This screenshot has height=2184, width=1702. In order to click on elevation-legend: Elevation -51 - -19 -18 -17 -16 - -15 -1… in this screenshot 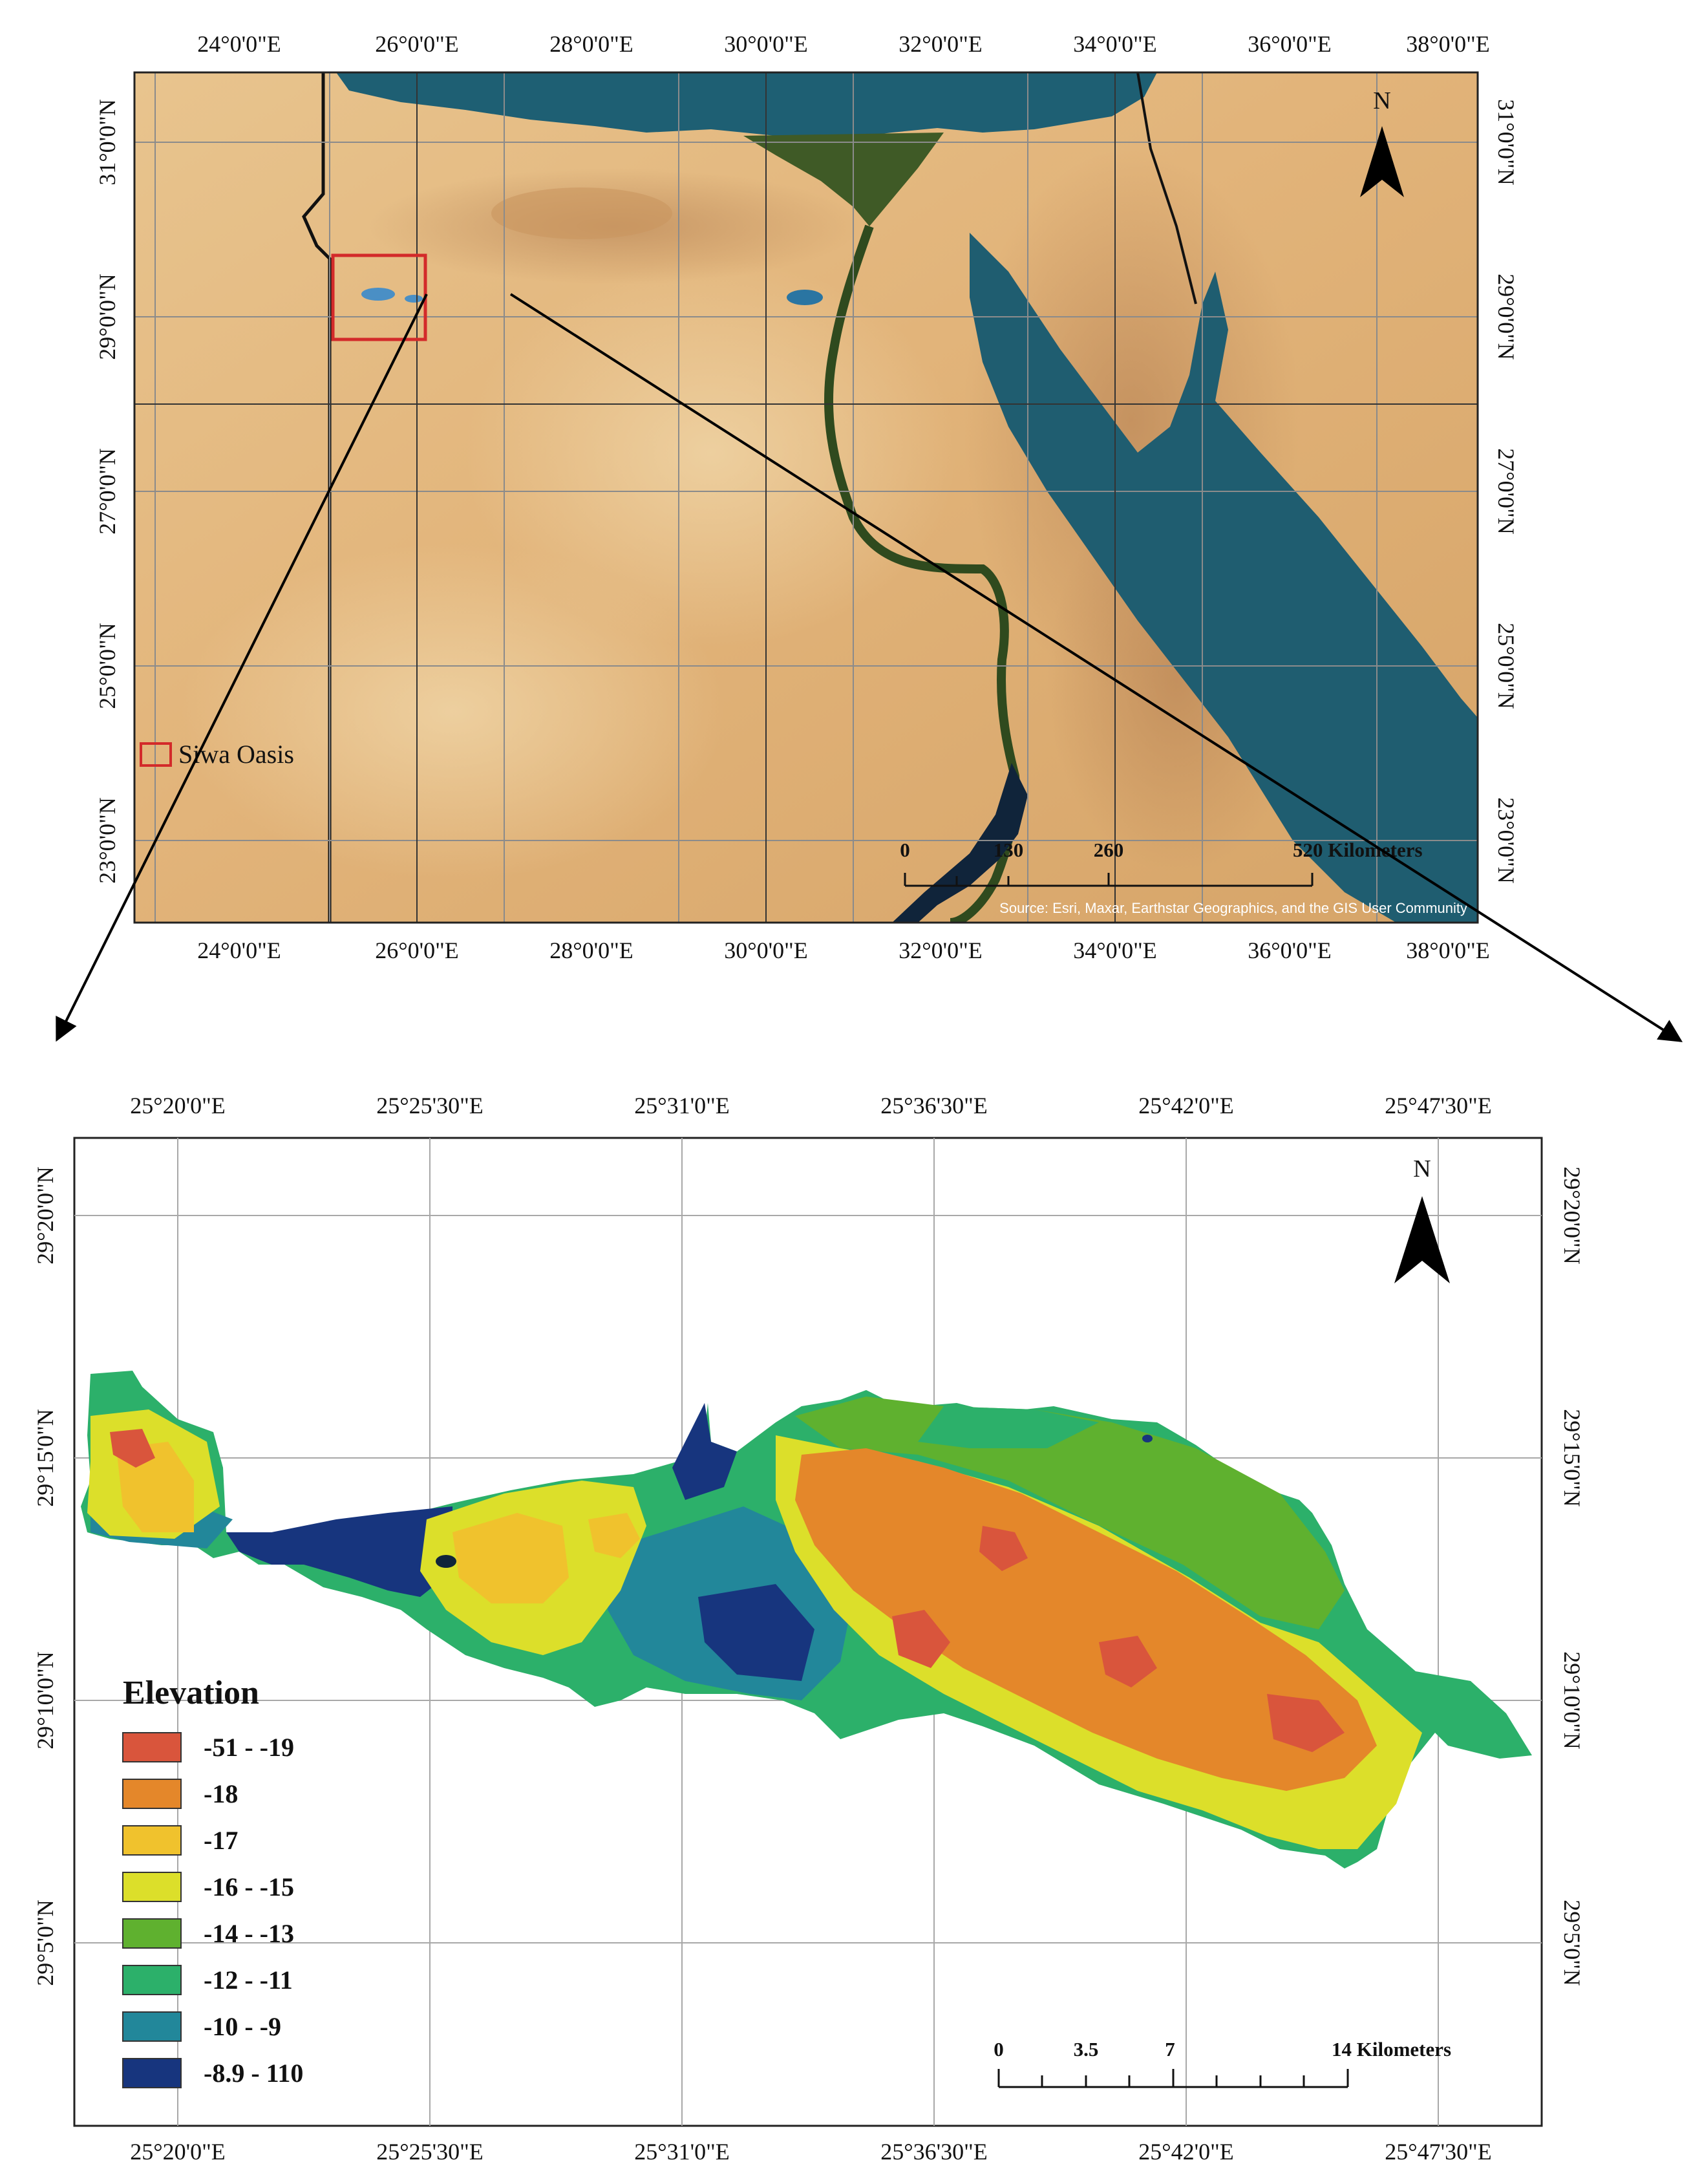, I will do `click(212, 1881)`.